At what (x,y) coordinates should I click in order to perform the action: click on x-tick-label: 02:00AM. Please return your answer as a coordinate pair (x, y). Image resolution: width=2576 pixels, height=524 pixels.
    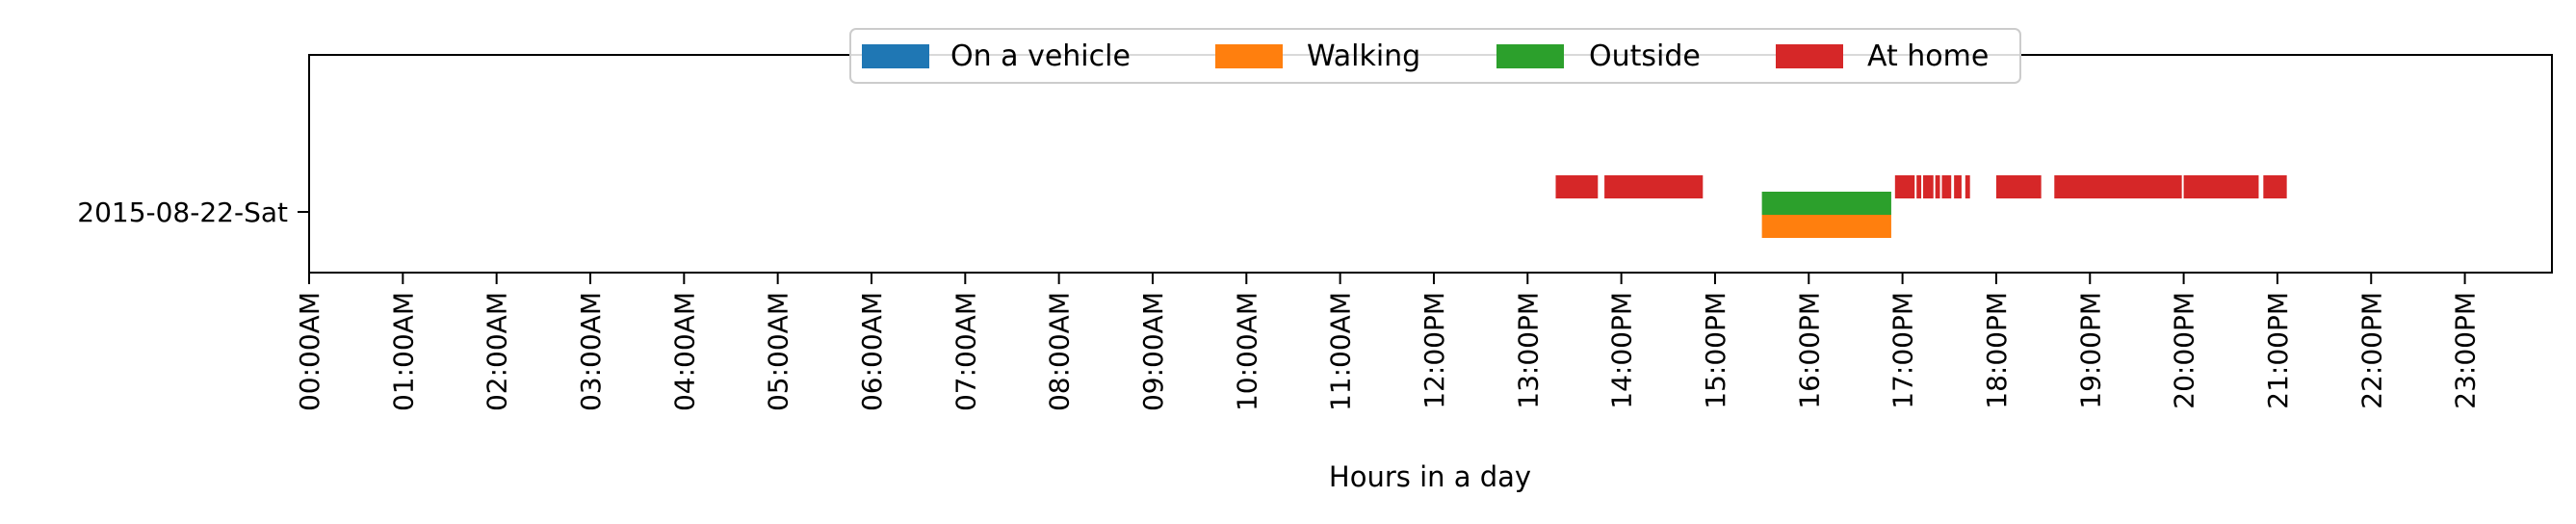
    Looking at the image, I should click on (497, 351).